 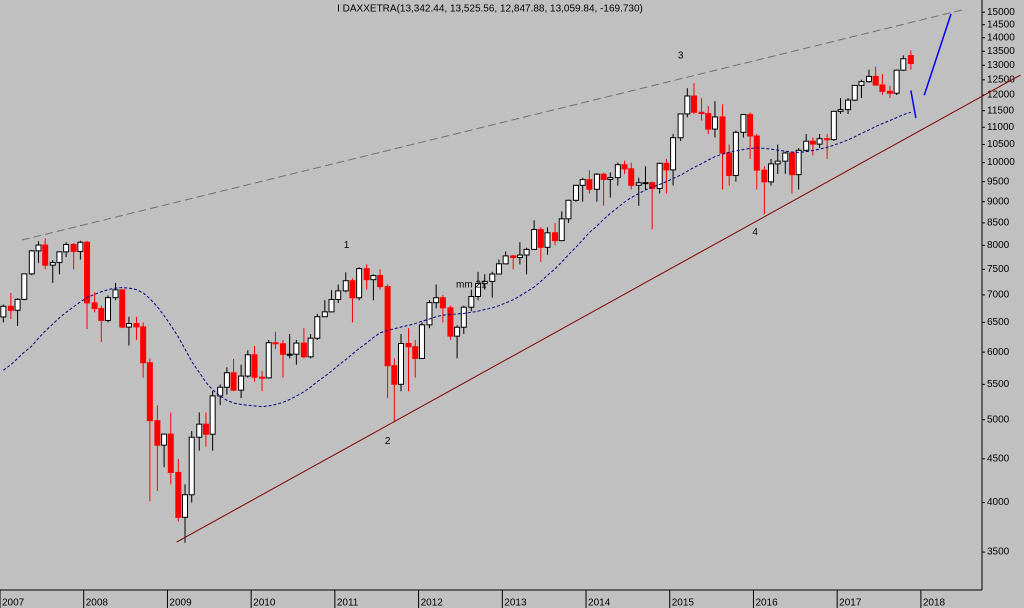 What do you see at coordinates (998, 223) in the screenshot?
I see `y-tick-label: 8500` at bounding box center [998, 223].